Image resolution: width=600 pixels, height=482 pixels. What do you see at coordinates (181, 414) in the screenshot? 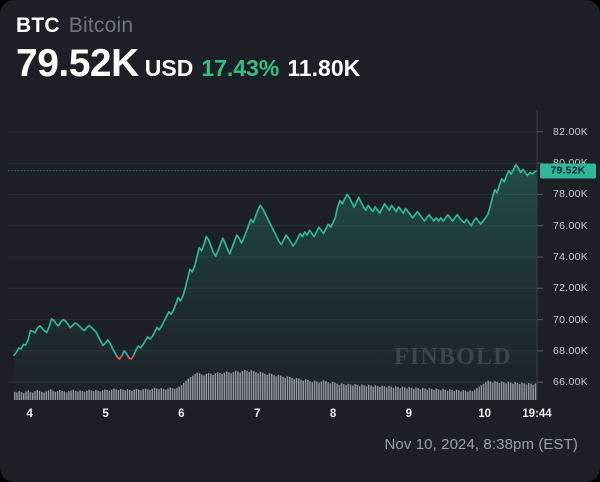
I see `x-axis-tick-label: 6` at bounding box center [181, 414].